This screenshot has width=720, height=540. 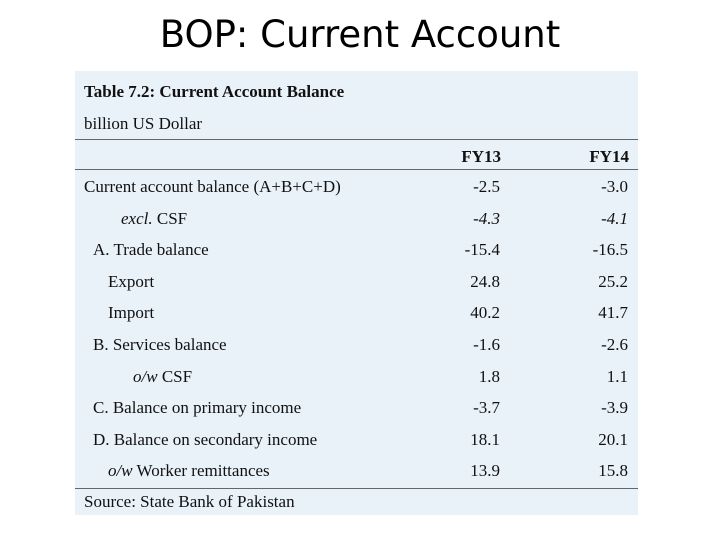 What do you see at coordinates (486, 186) in the screenshot?
I see `fy13-value: -2.5` at bounding box center [486, 186].